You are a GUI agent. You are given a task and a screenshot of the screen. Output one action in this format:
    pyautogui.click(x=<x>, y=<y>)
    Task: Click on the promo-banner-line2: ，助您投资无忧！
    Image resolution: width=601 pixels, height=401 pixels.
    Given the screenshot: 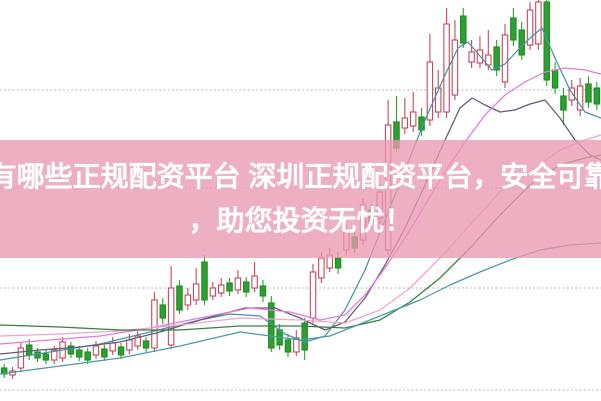 What is the action you would take?
    pyautogui.click(x=300, y=220)
    